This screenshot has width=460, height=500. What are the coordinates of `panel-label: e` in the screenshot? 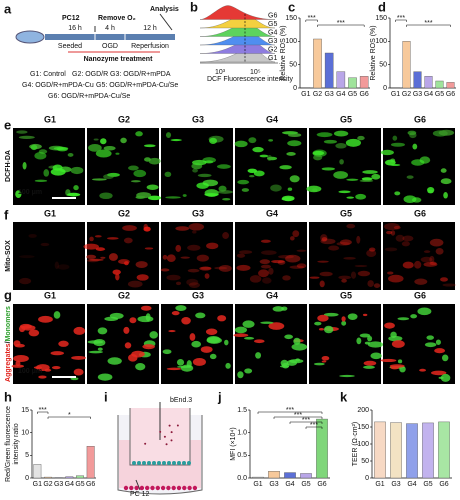 It's located at (7, 124).